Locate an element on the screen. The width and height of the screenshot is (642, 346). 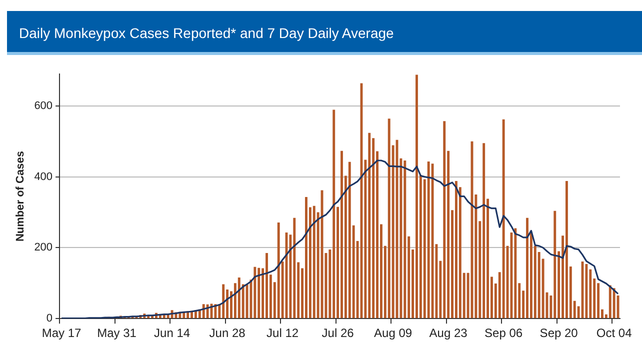
x-tick-label: Jul 12 is located at coordinates (282, 333).